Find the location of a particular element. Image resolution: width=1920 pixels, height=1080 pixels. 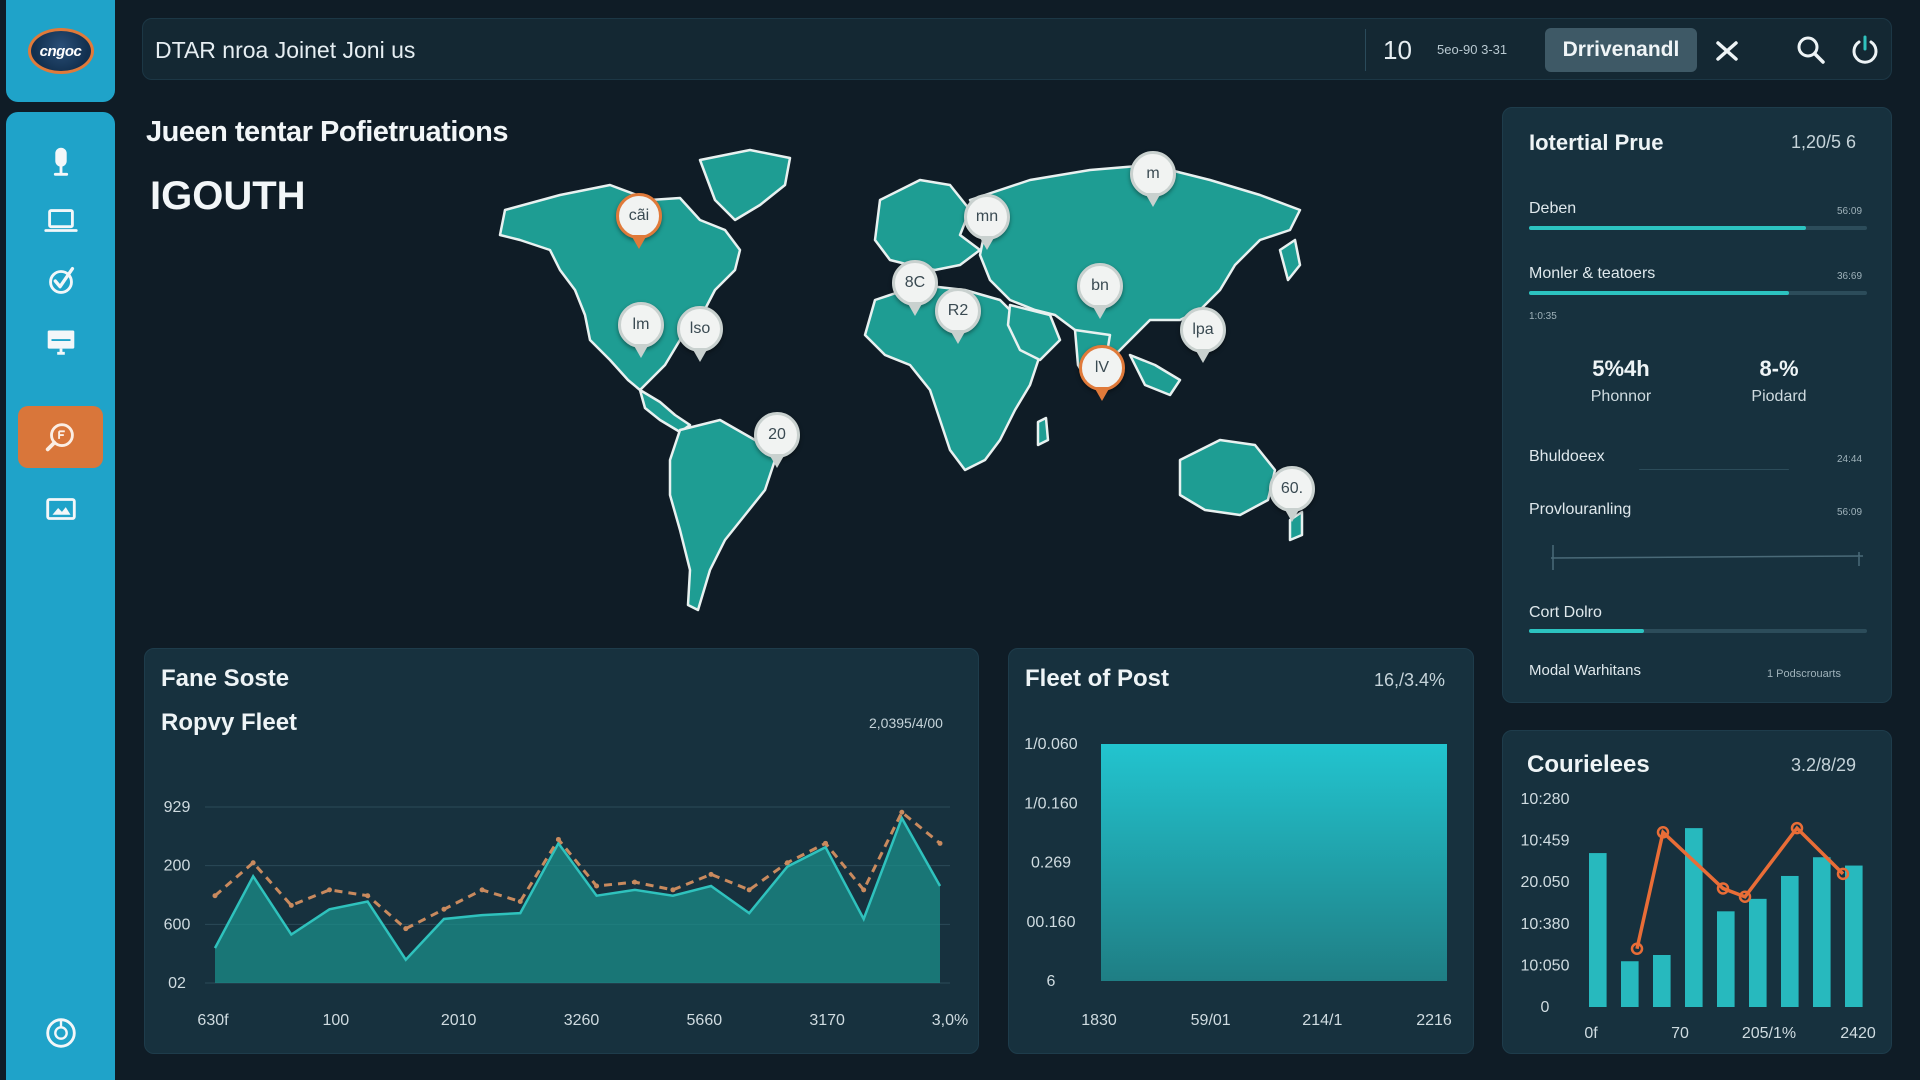

continent-africa is located at coordinates (952, 377).